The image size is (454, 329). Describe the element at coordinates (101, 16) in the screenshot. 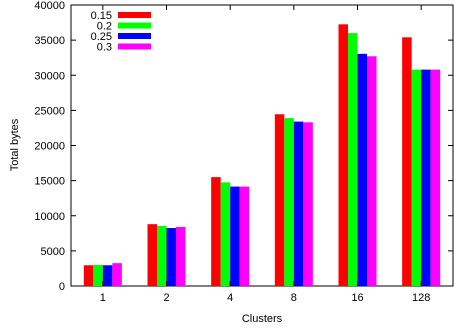

I see `legend-label: 0.15` at that location.